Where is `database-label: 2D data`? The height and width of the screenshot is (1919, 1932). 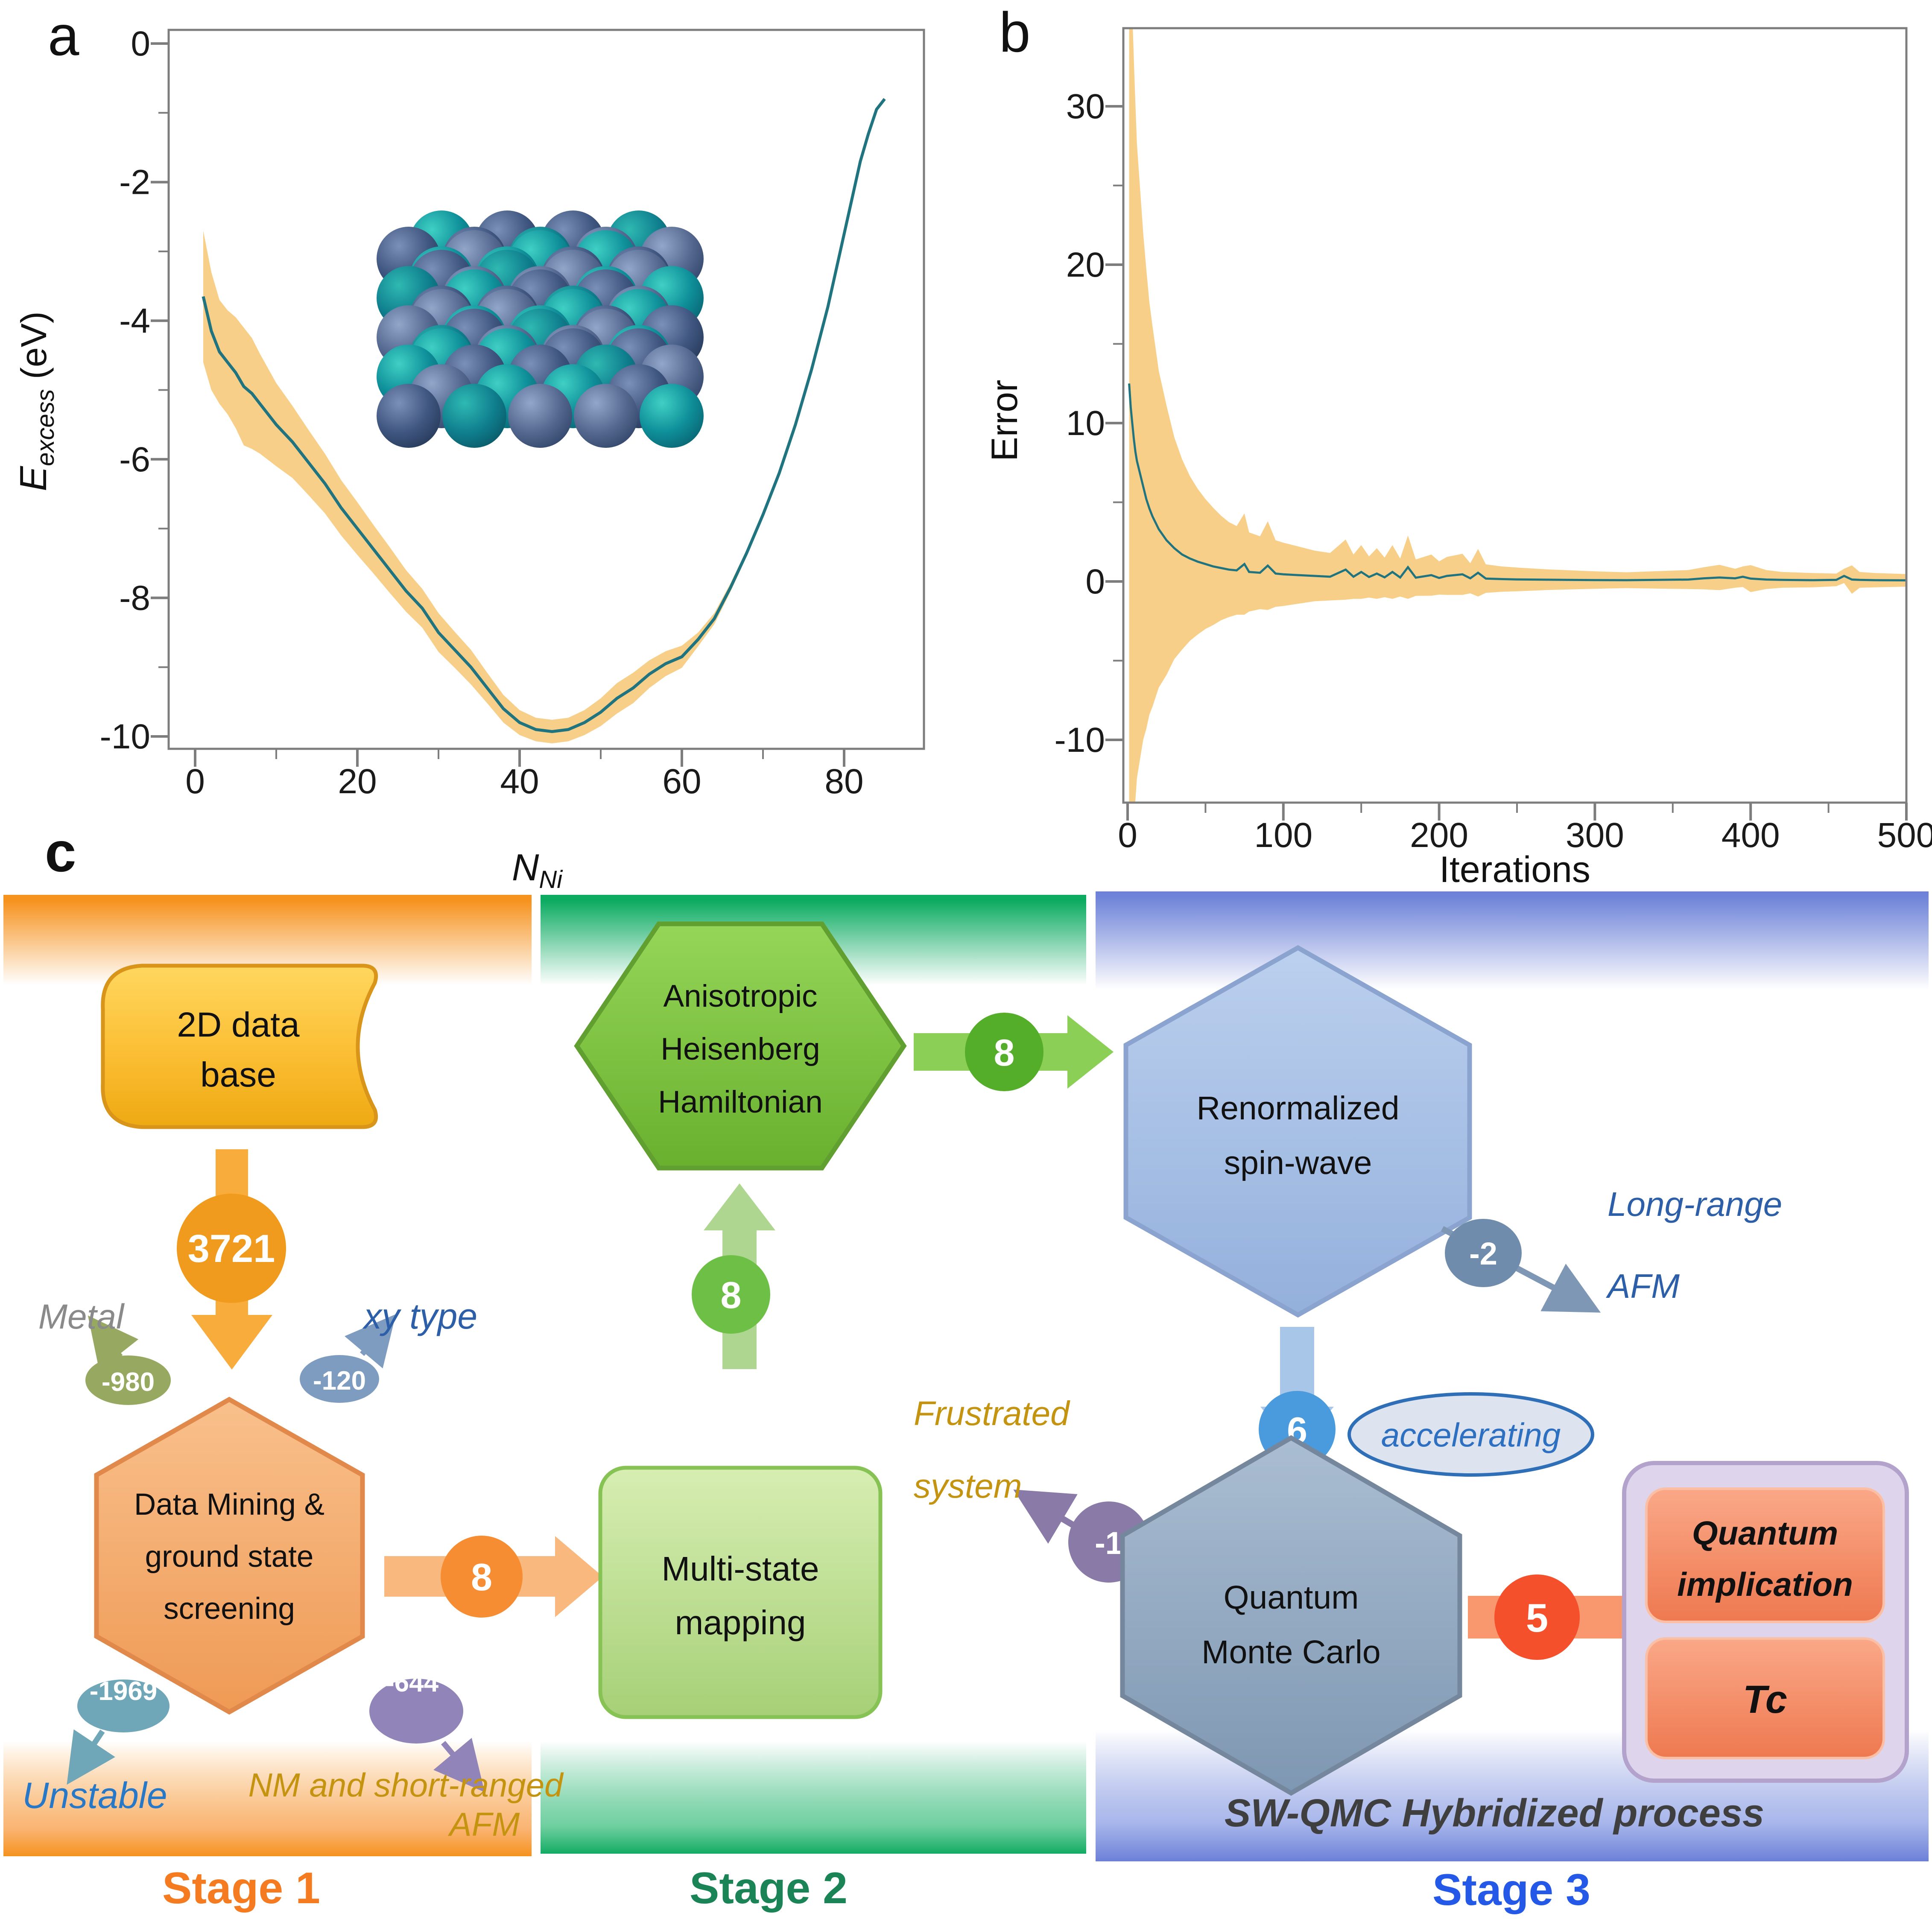 database-label: 2D data is located at coordinates (238, 1024).